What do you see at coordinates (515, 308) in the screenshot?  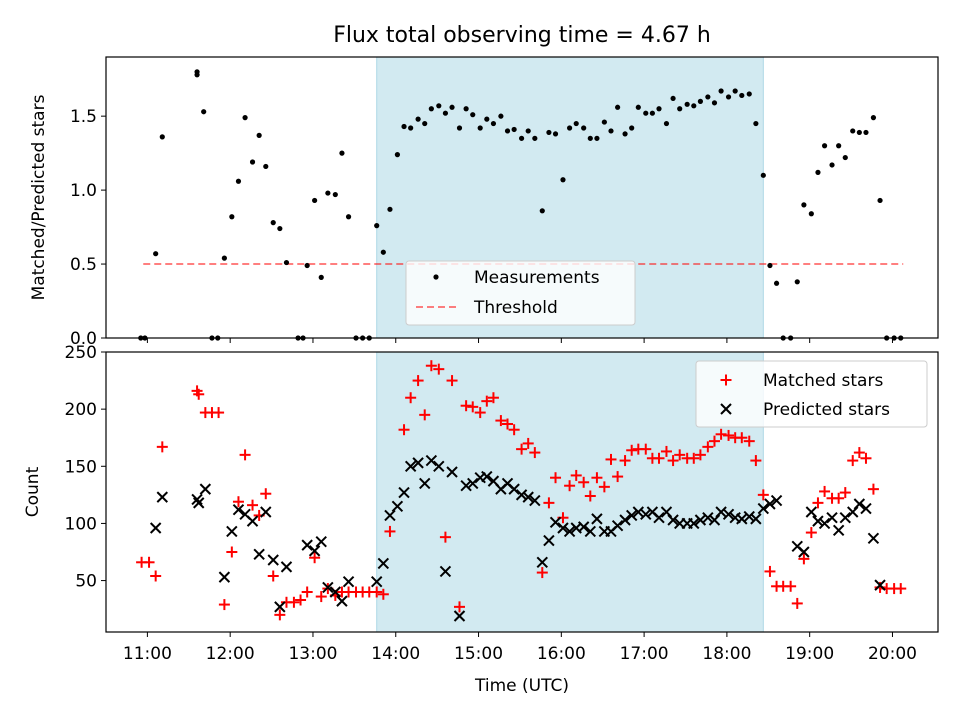 I see `threshold-legend-label: Threshold` at bounding box center [515, 308].